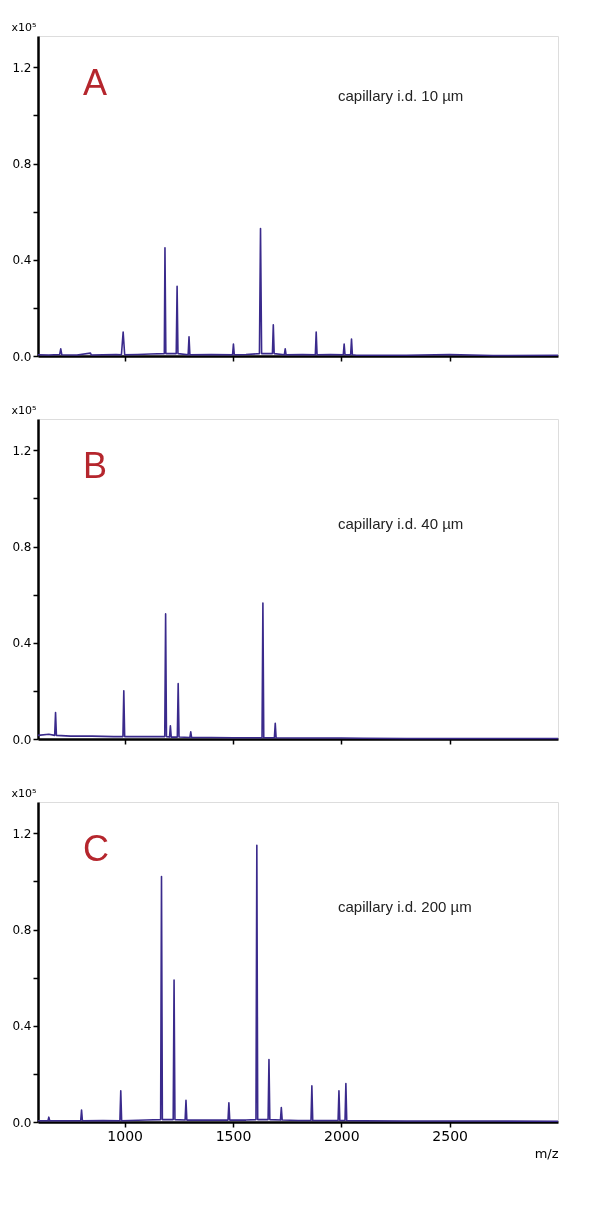  What do you see at coordinates (96, 848) in the screenshot?
I see `annotation: C` at bounding box center [96, 848].